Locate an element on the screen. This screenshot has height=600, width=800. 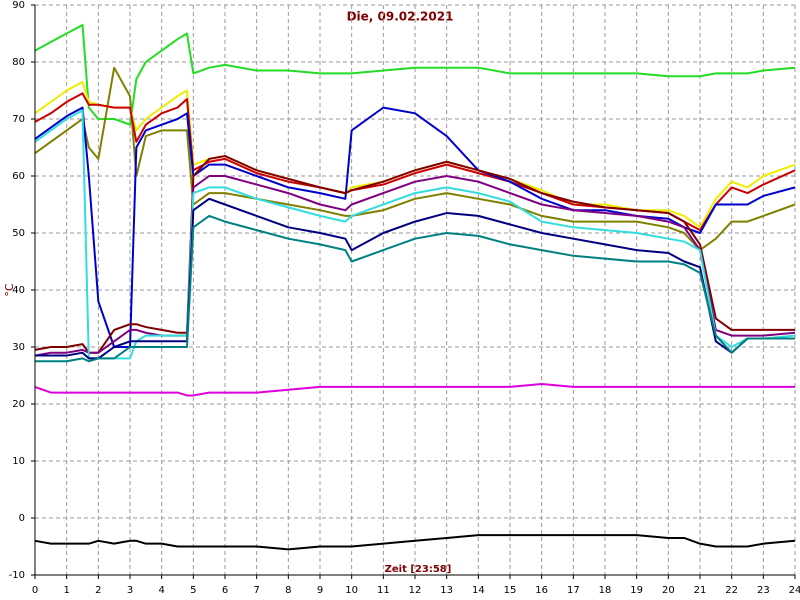
x-tick-label: 10 is located at coordinates (351, 590).